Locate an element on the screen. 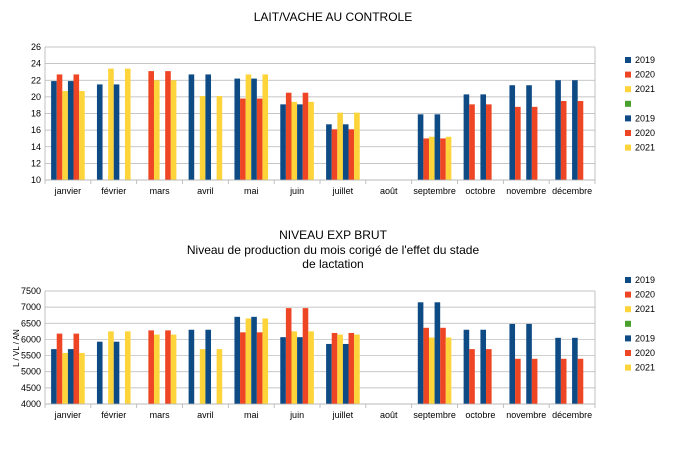 This screenshot has height=451, width=690. y-tick-label: 16 is located at coordinates (36, 130).